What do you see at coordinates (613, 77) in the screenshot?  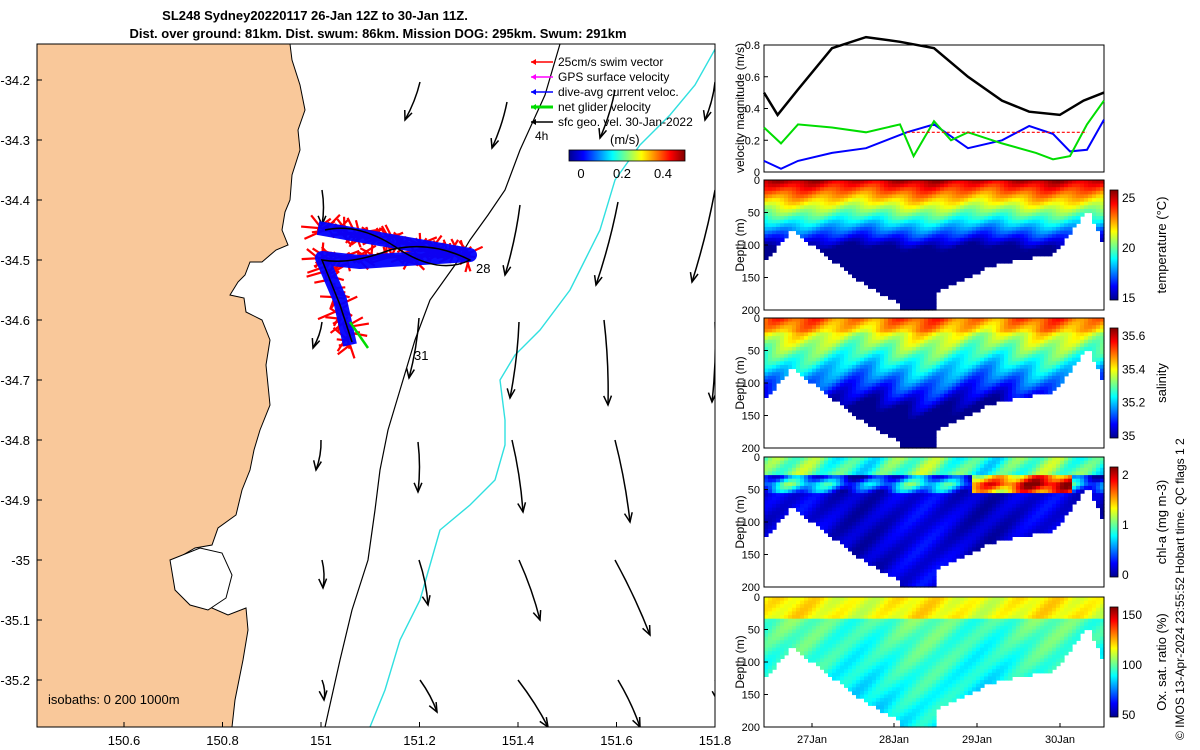 I see `legend-item-label: GPS surface velocity` at bounding box center [613, 77].